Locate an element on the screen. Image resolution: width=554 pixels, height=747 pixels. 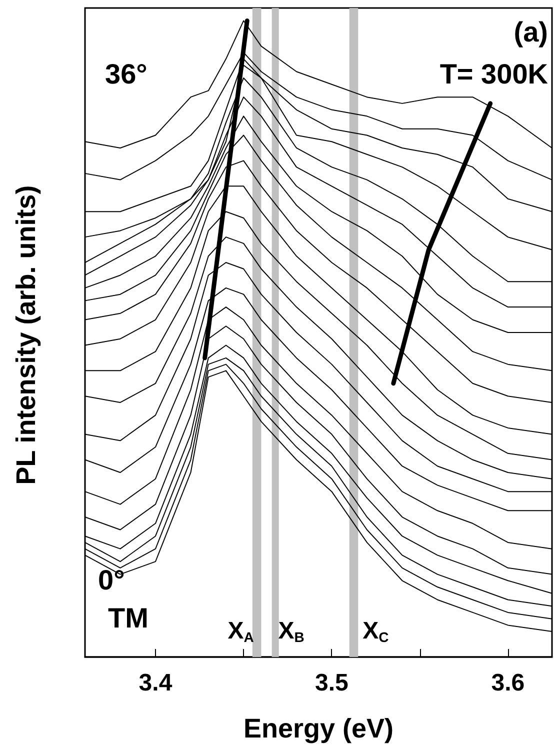
annotation: 0° is located at coordinates (111, 580).